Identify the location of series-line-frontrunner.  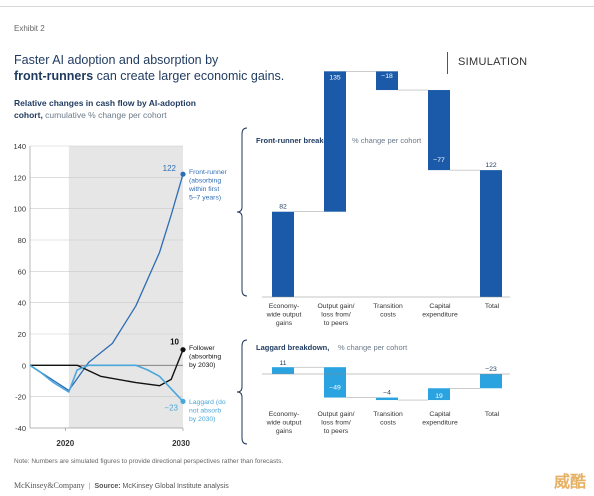
(106, 283).